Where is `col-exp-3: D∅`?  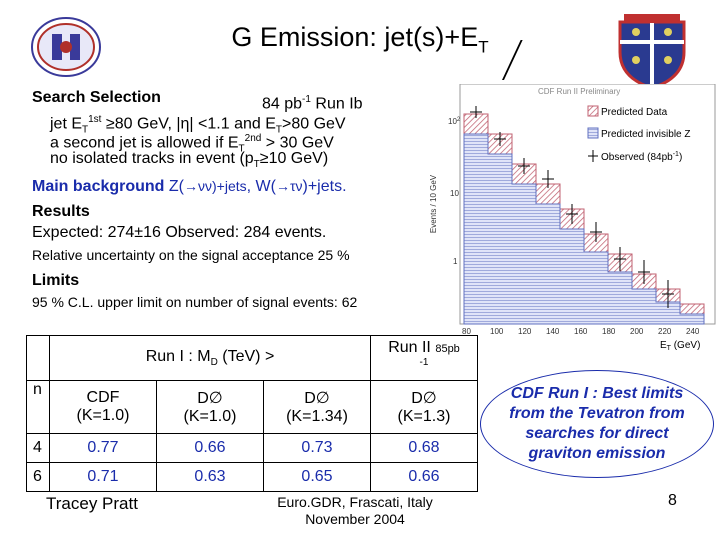 col-exp-3: D∅ is located at coordinates (424, 398).